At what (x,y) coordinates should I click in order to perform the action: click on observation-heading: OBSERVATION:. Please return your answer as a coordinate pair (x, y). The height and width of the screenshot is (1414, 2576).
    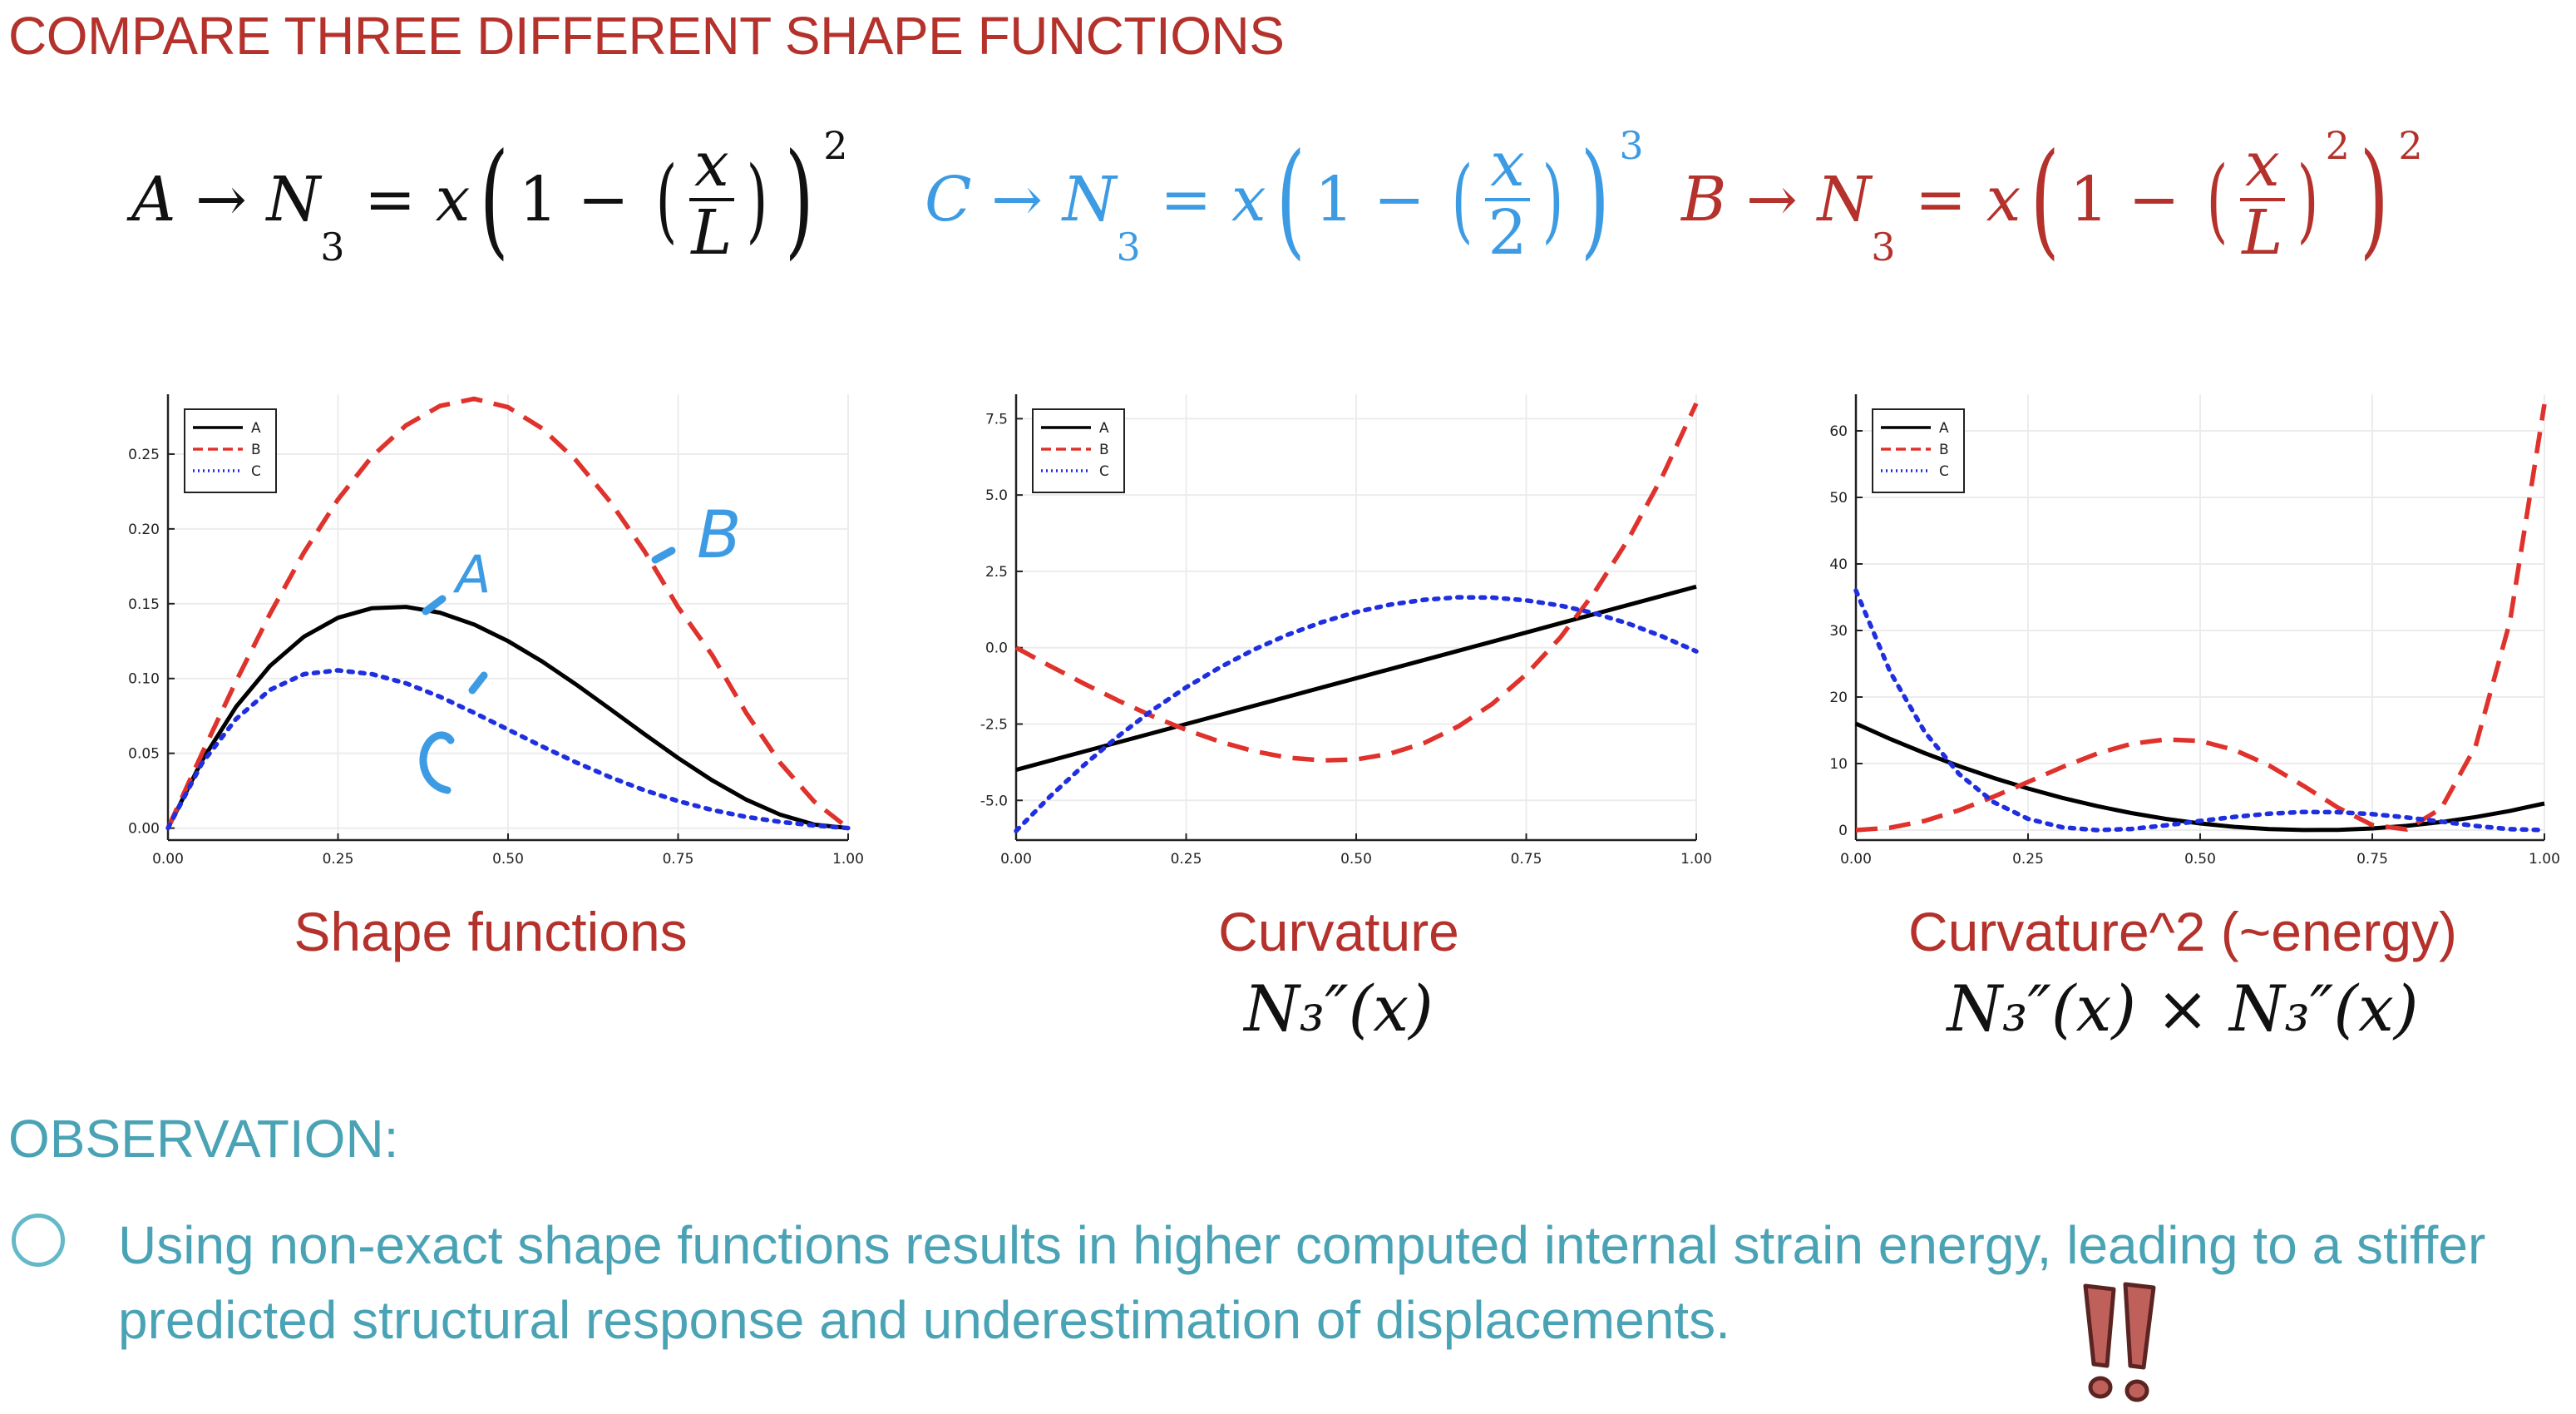
    Looking at the image, I should click on (203, 1139).